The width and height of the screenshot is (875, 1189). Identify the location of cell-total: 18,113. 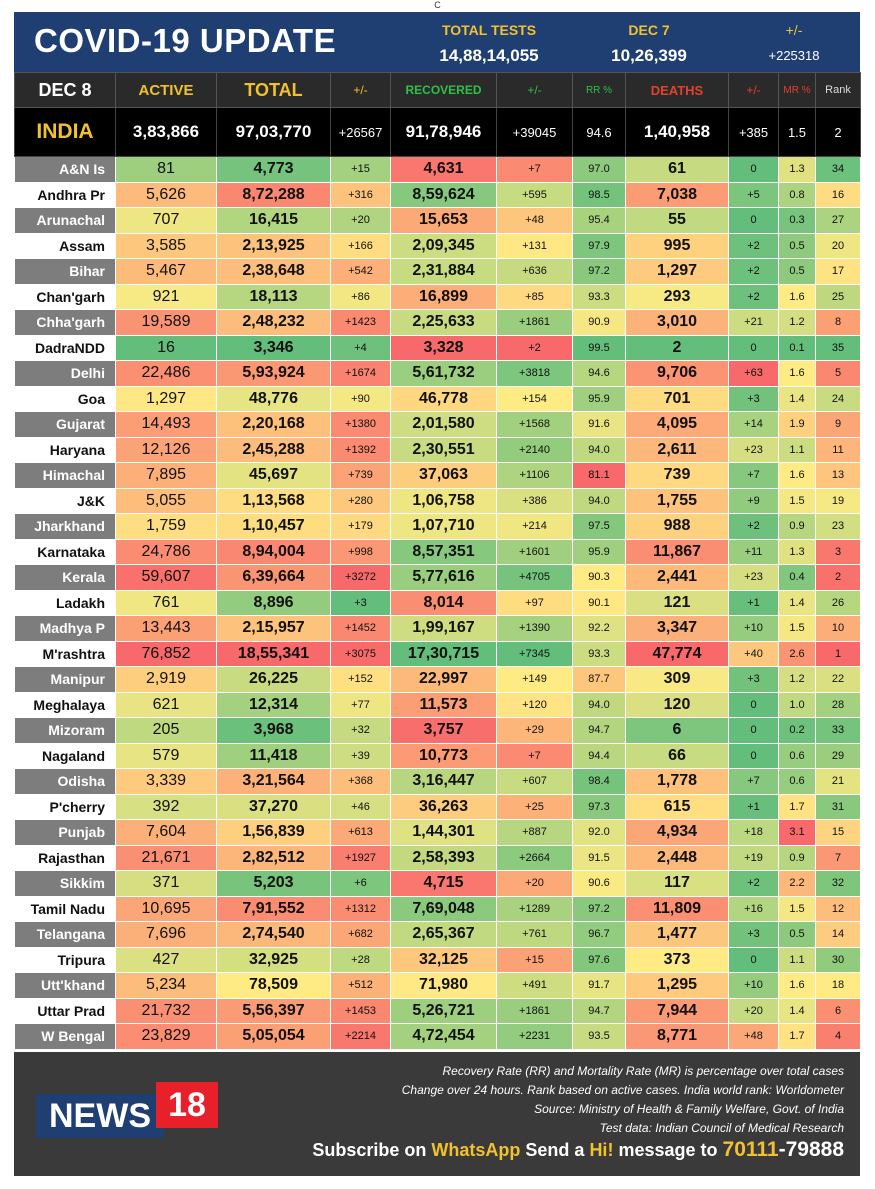
(273, 296).